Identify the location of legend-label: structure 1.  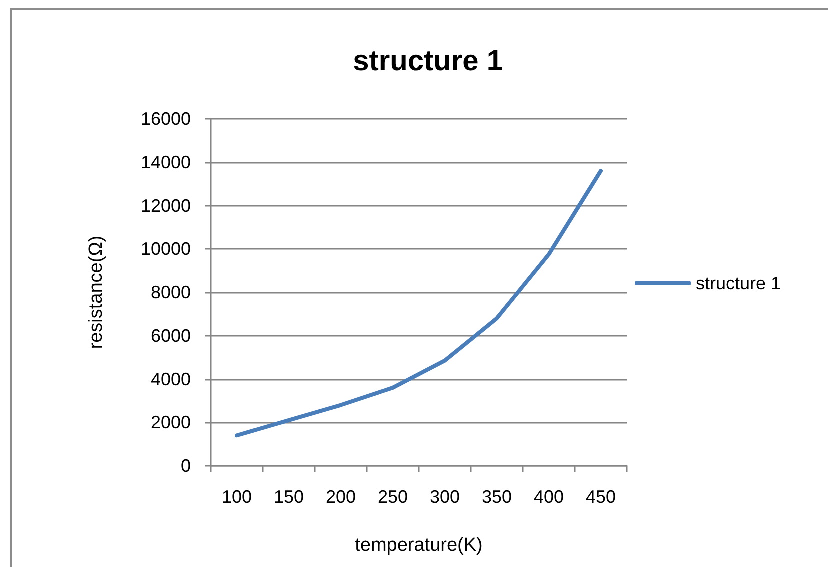
(739, 284).